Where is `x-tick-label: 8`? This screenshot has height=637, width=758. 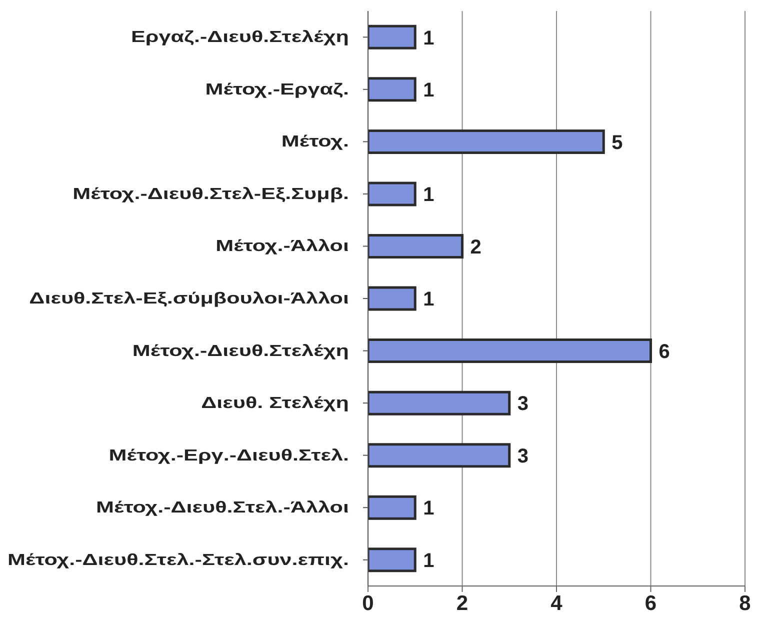 x-tick-label: 8 is located at coordinates (745, 603).